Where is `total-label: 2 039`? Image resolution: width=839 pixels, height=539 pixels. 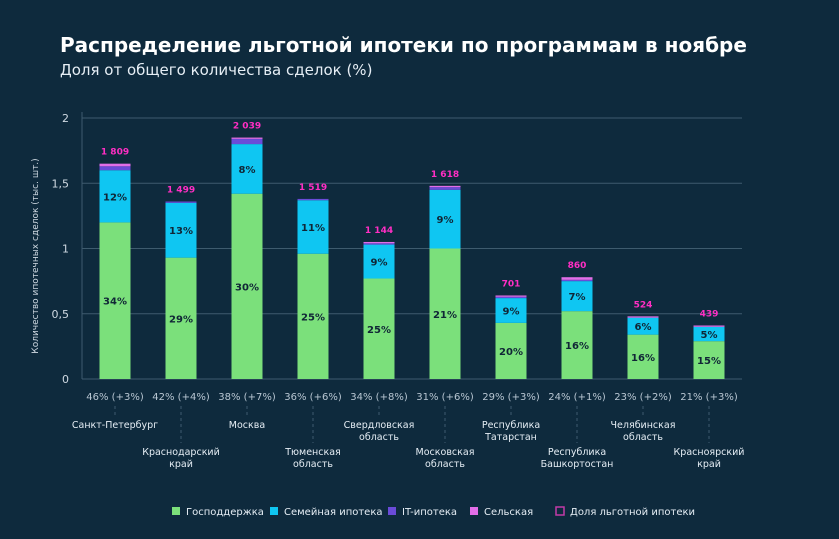 total-label: 2 039 is located at coordinates (247, 127).